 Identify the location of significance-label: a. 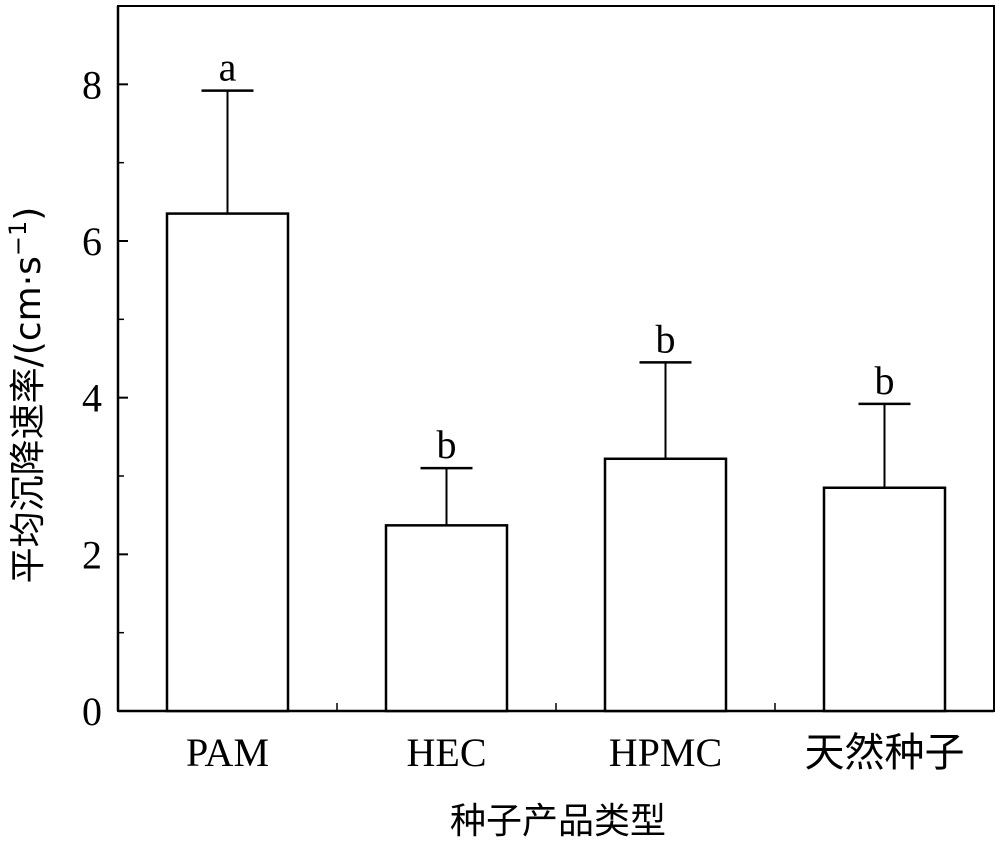
(228, 67).